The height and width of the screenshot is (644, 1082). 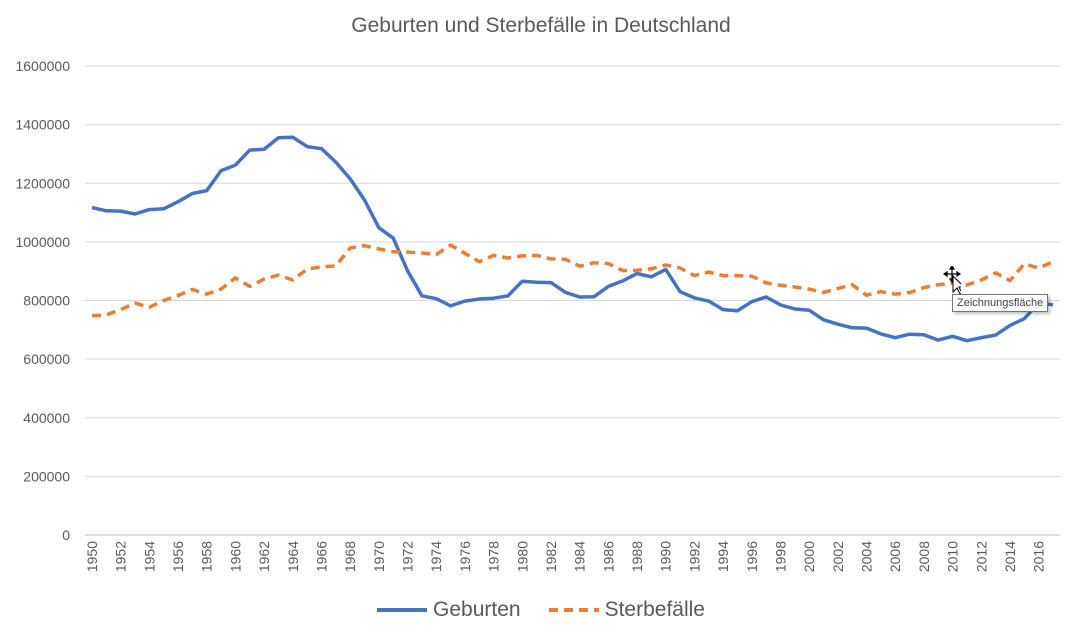 What do you see at coordinates (449, 610) in the screenshot?
I see `legend-item-geburten: Geburten` at bounding box center [449, 610].